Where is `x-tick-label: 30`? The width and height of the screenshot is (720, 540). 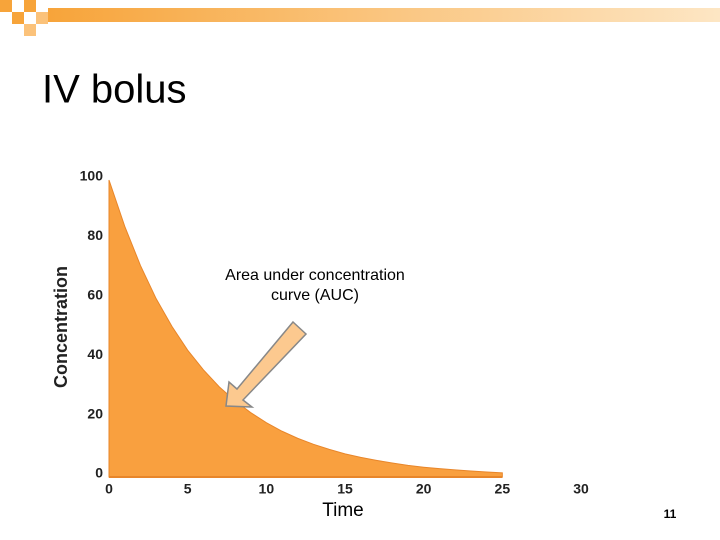
x-tick-label: 30 is located at coordinates (581, 489).